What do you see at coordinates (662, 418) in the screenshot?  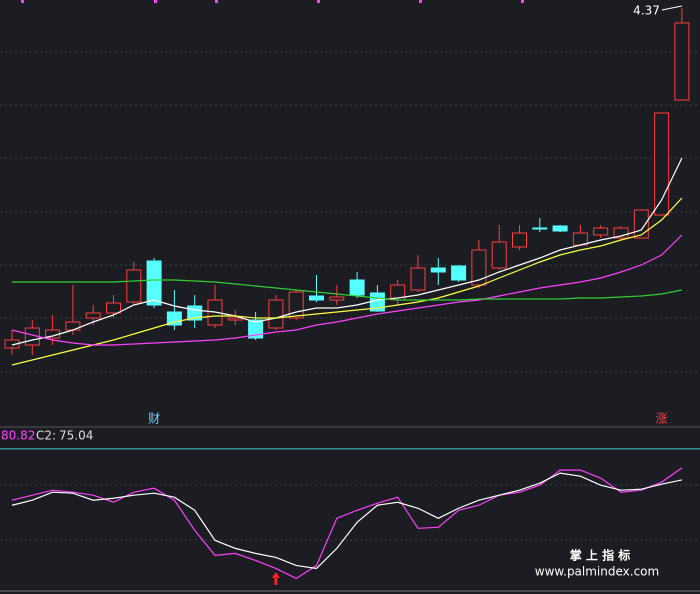 I see `annotation: 涨` at bounding box center [662, 418].